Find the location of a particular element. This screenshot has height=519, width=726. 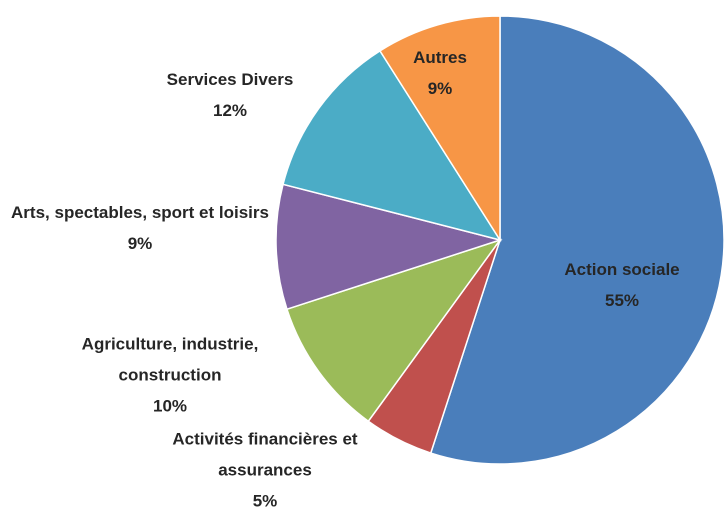

slice-label: Agriculture, industrie, construction 10% is located at coordinates (170, 375).